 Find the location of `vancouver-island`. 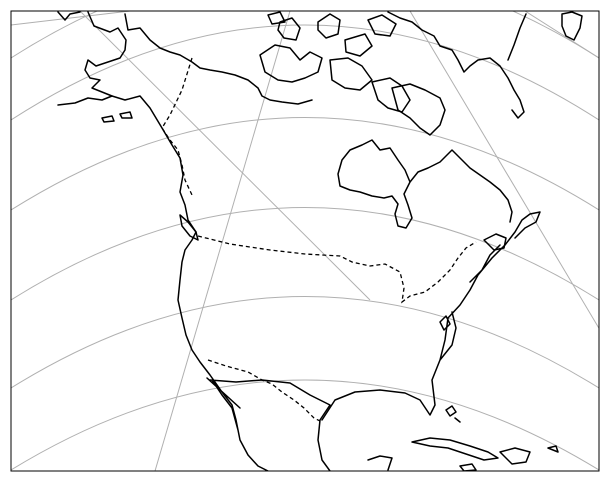

vancouver-island is located at coordinates (189, 227).